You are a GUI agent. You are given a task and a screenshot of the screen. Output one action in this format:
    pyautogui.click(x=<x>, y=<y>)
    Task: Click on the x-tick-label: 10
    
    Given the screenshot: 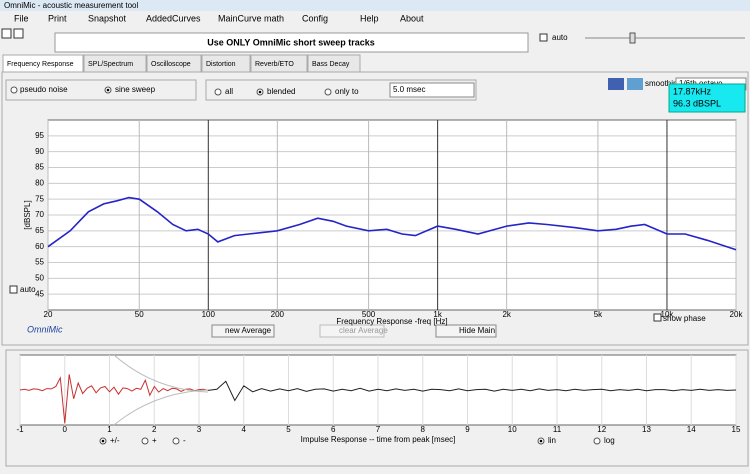 What is the action you would take?
    pyautogui.click(x=512, y=429)
    